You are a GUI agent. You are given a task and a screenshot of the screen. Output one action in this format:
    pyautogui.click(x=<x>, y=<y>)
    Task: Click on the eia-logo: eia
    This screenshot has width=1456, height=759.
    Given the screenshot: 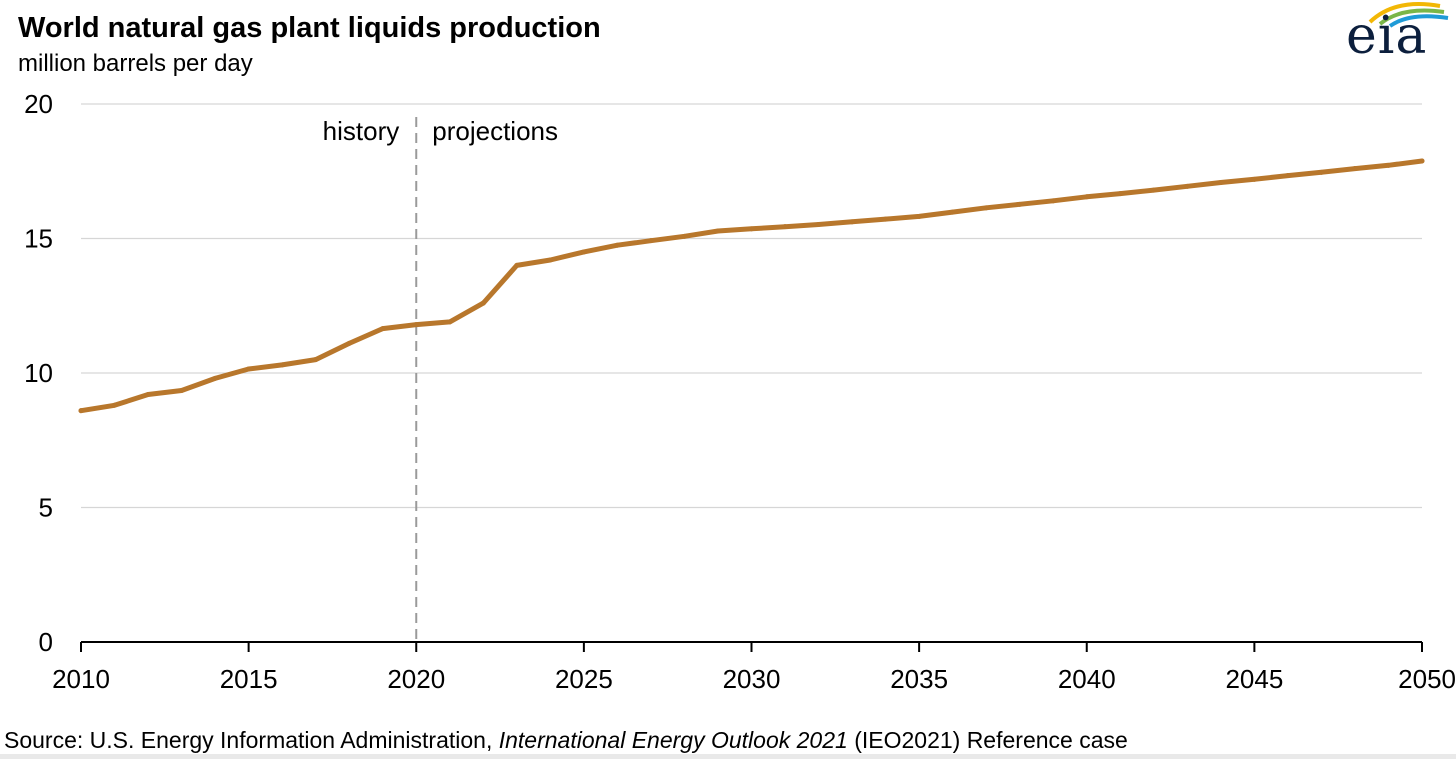 What is the action you would take?
    pyautogui.click(x=1396, y=36)
    